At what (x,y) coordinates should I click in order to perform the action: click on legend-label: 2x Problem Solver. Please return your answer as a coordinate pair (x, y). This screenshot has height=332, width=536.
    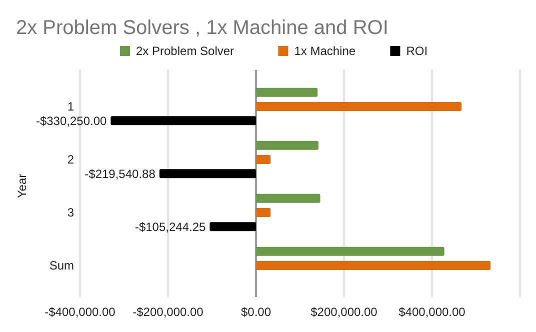
    Looking at the image, I should click on (185, 51).